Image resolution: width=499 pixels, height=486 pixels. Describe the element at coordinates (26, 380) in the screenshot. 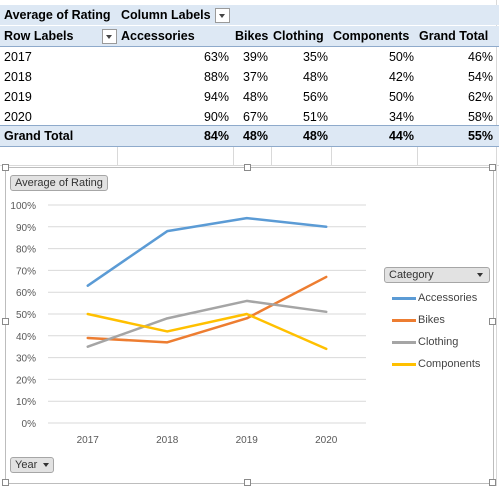

I see `y-tick-label: 20%` at that location.